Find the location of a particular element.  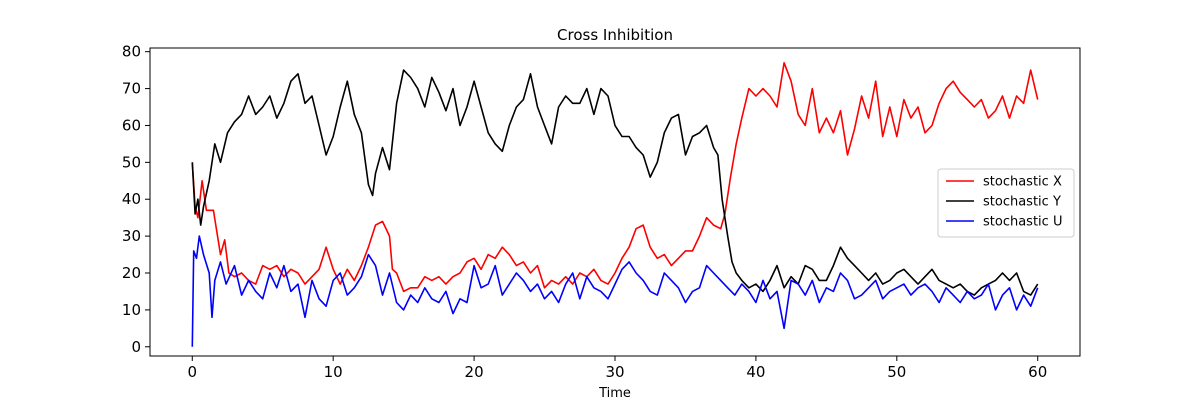

x-tick-label: 20 is located at coordinates (474, 372).